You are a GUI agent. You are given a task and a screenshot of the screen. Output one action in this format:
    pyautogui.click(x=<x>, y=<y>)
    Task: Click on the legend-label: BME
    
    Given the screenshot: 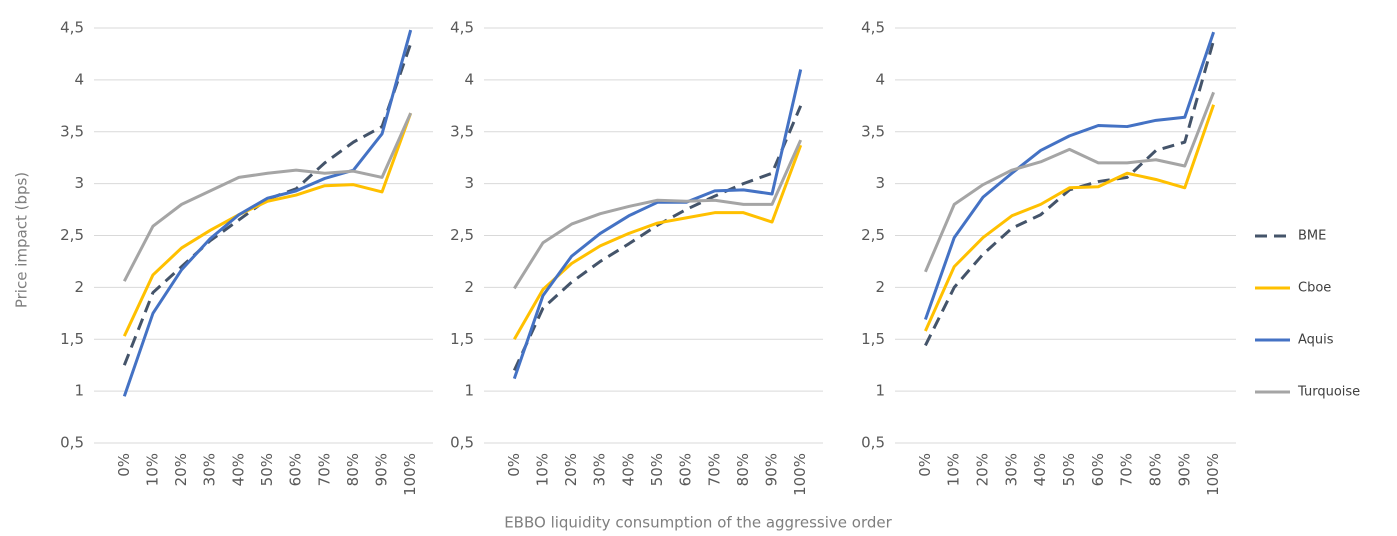 What is the action you would take?
    pyautogui.click(x=1312, y=236)
    